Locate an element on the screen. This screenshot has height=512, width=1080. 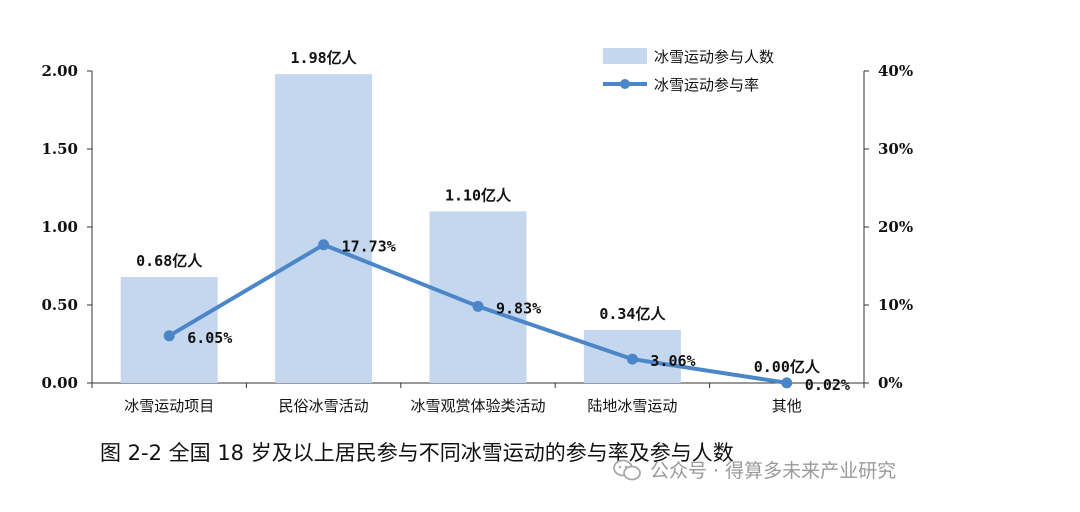
y-tick-label-right: 30% is located at coordinates (895, 149).